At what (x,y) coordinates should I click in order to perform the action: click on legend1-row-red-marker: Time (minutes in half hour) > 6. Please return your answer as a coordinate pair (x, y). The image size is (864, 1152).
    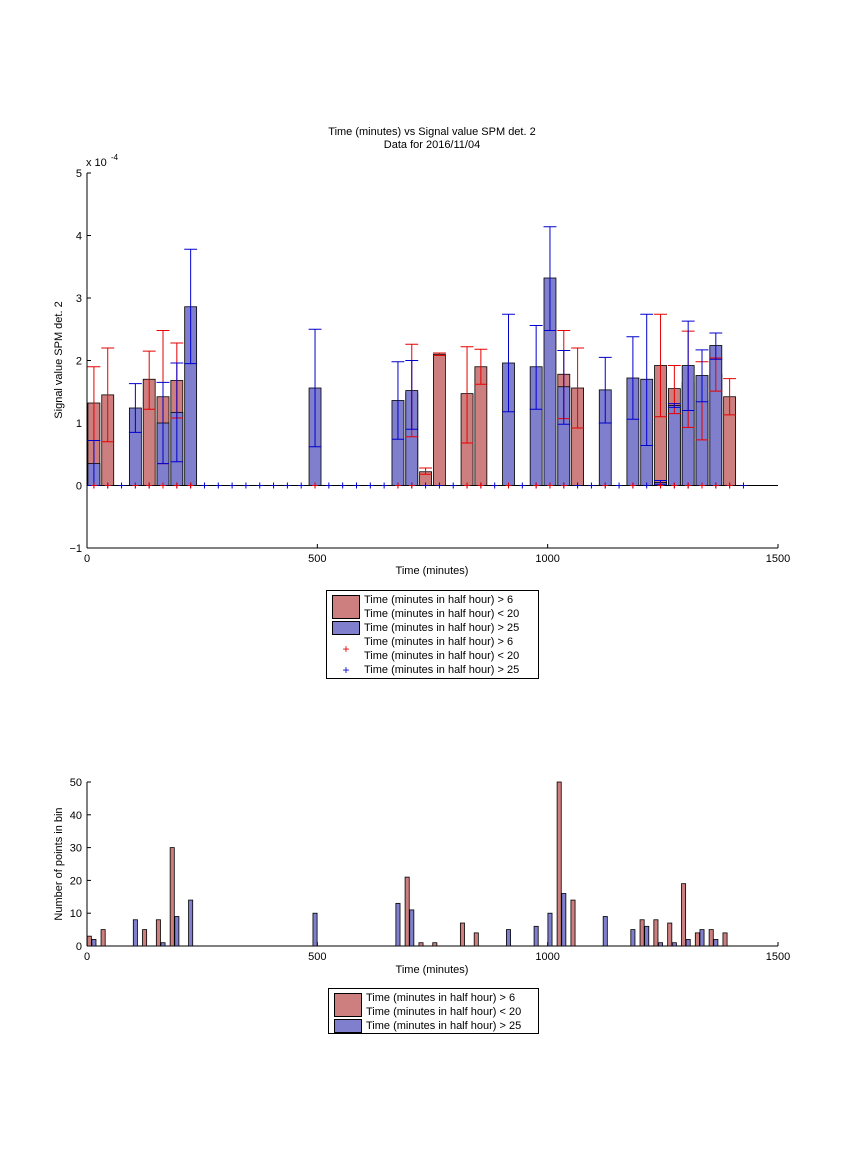
    Looking at the image, I should click on (432, 642).